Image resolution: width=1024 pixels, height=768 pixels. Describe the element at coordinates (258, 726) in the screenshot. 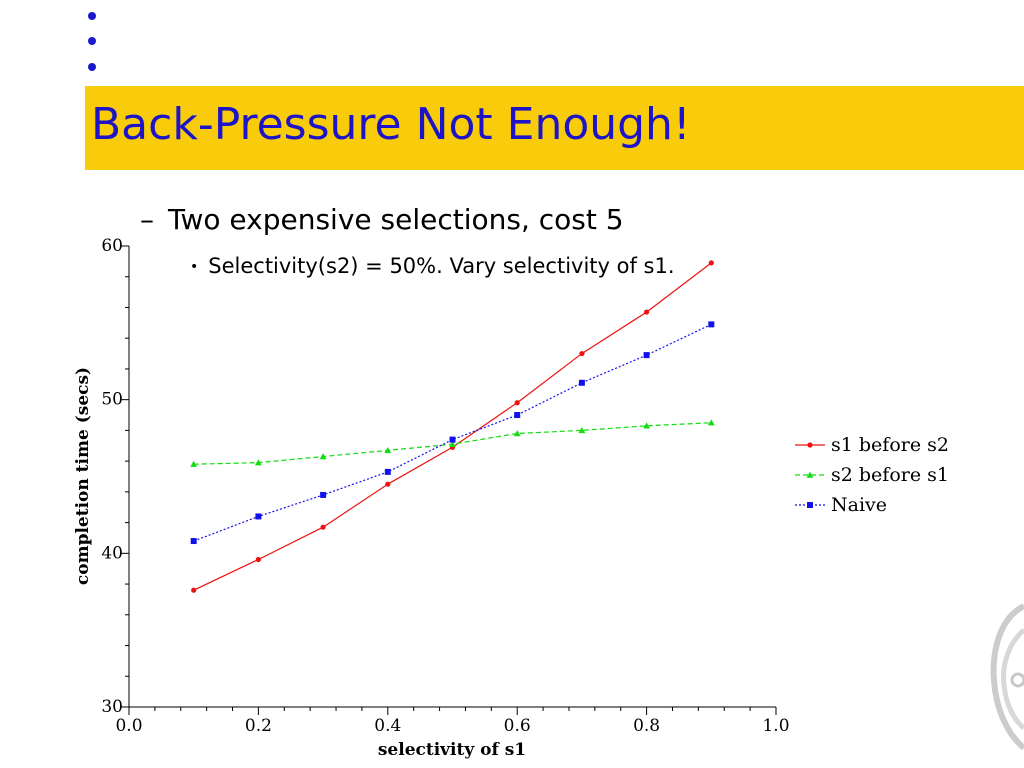

I see `x-tick-label: 0.2` at that location.